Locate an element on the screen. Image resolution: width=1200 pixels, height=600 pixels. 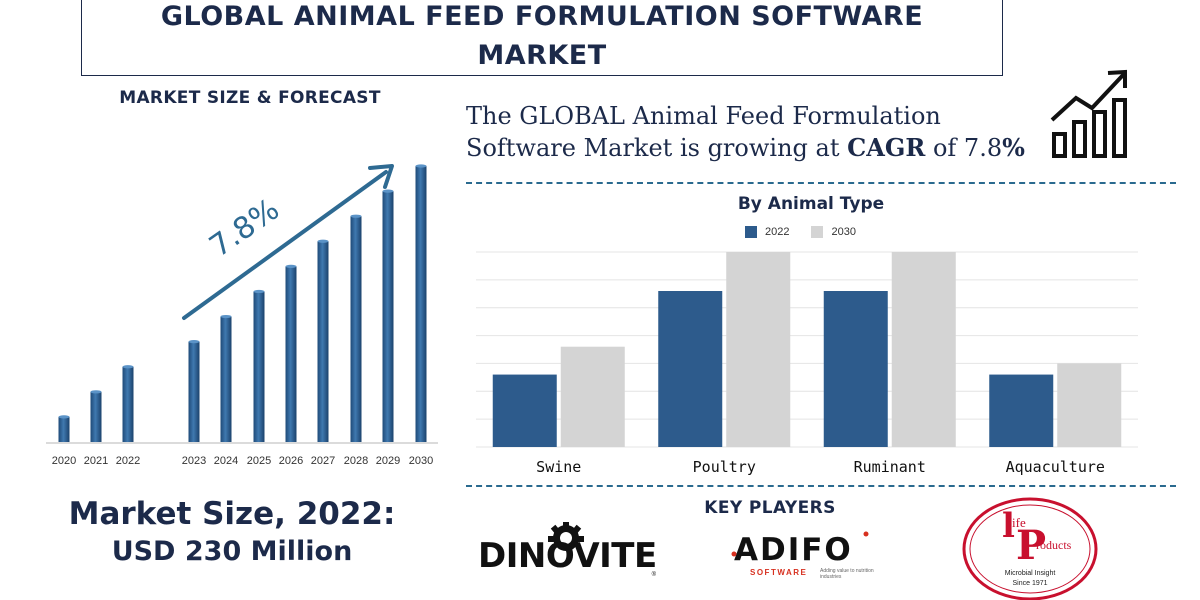
cagr-line-2-prefix: Software Market is growing at is located at coordinates (653, 148).